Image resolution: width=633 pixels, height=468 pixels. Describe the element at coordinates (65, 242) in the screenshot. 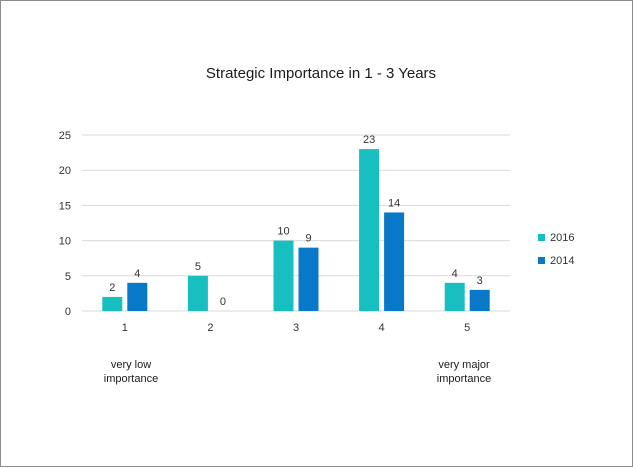

I see `y-tick-label: 10` at that location.